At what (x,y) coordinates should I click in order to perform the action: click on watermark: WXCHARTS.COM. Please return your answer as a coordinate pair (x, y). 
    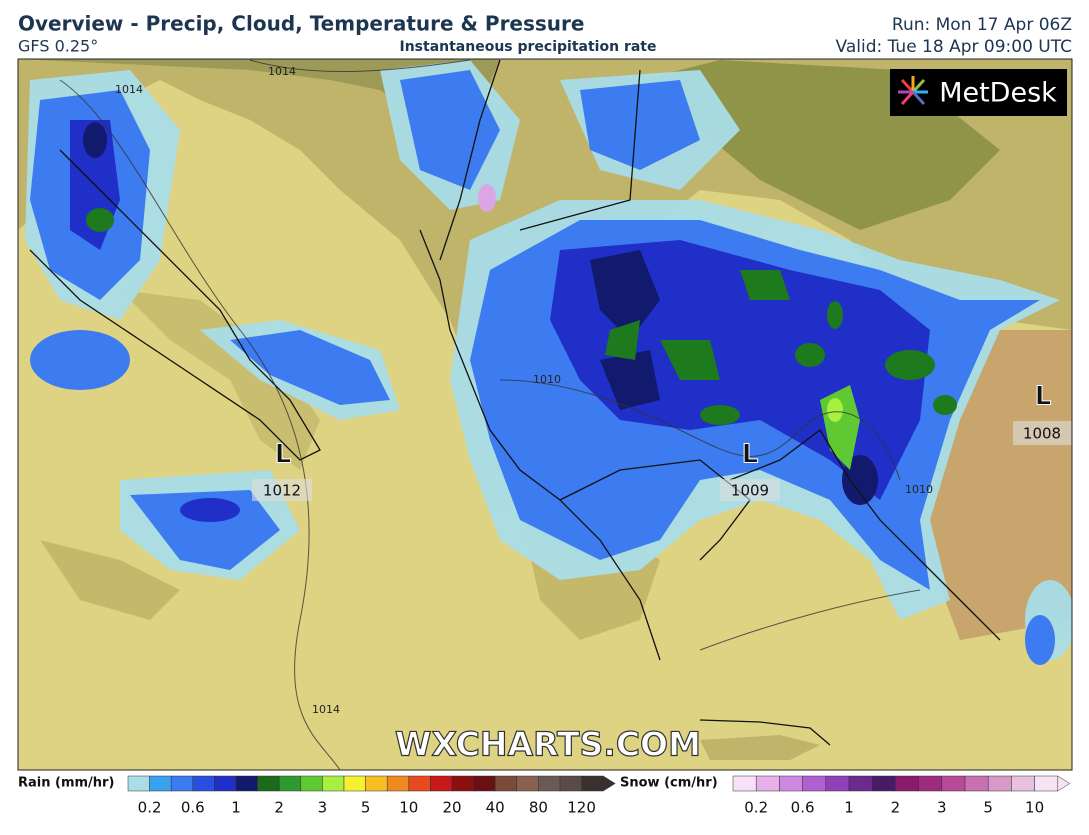
    Looking at the image, I should click on (548, 744).